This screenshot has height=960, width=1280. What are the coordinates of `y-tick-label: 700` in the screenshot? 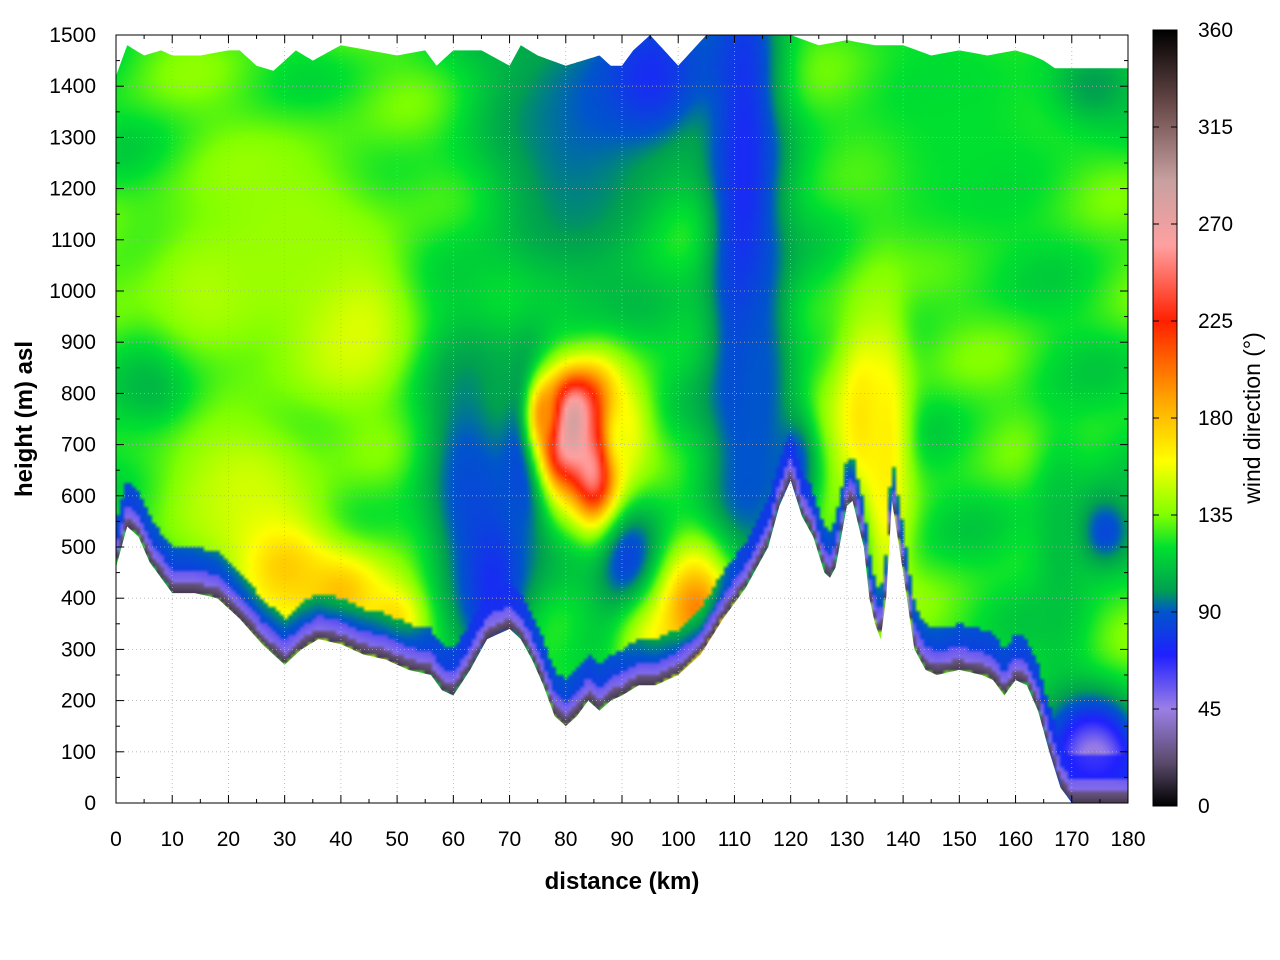 It's located at (78, 445).